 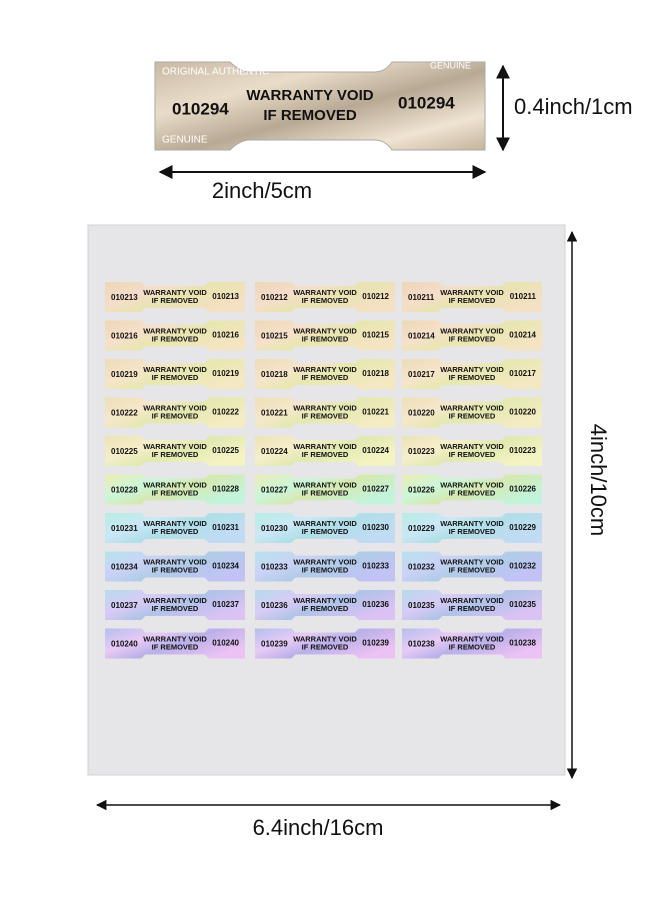 I want to click on serial-number: 010238, so click(x=522, y=643).